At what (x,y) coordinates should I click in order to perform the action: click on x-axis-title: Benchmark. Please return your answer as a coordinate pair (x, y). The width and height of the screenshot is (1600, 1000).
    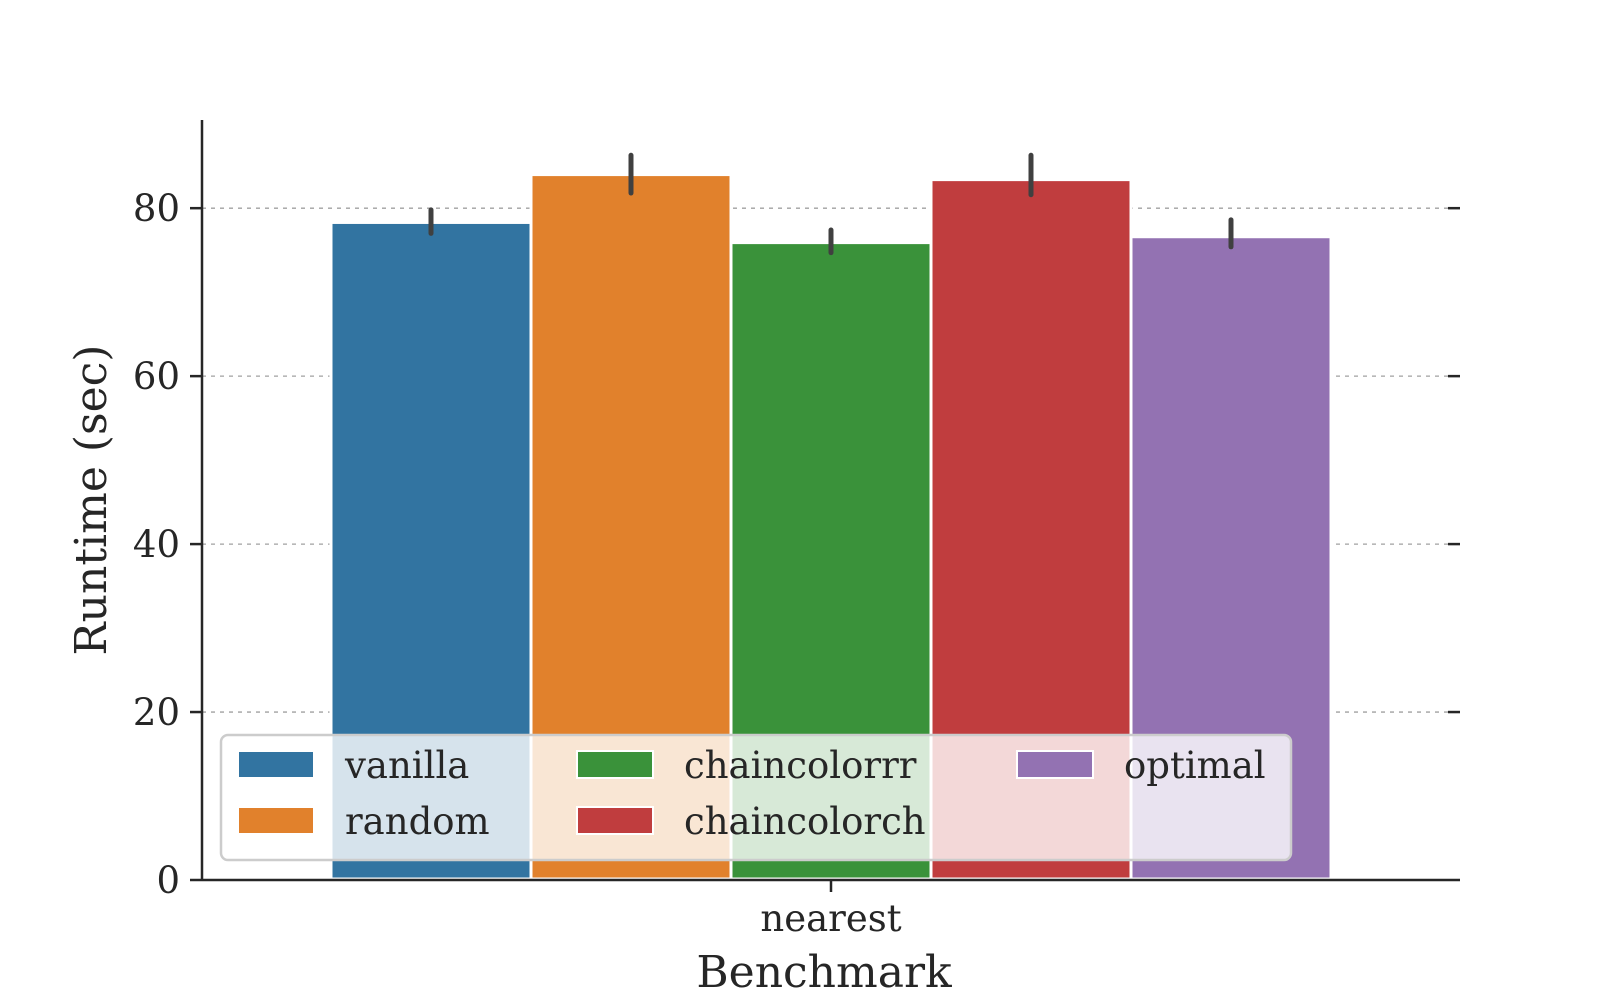
    Looking at the image, I should click on (824, 972).